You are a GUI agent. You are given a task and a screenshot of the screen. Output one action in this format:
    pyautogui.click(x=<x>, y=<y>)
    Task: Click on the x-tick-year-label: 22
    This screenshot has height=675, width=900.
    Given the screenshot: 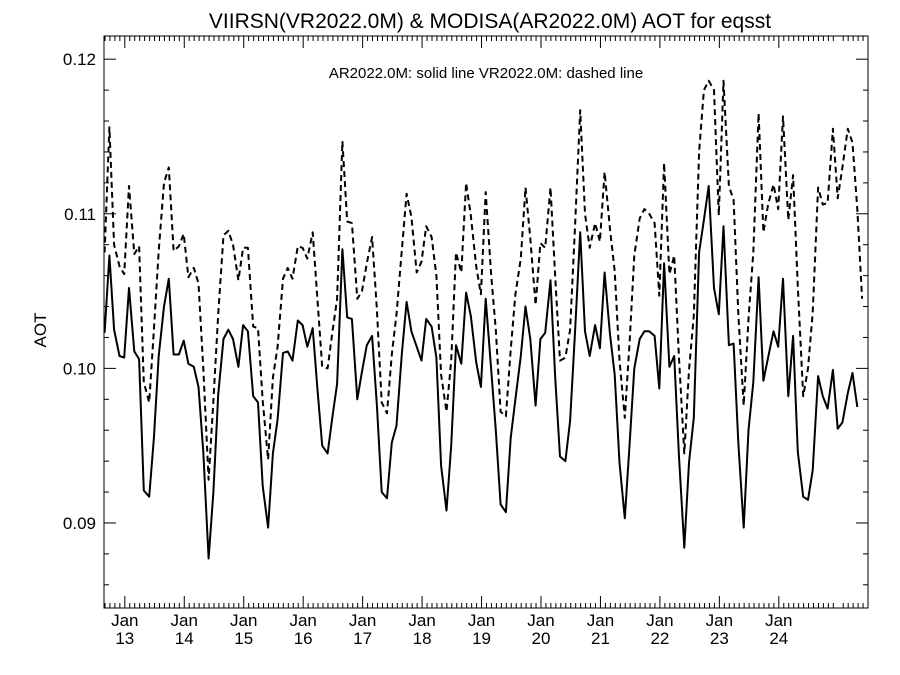 What is the action you would take?
    pyautogui.click(x=659, y=638)
    